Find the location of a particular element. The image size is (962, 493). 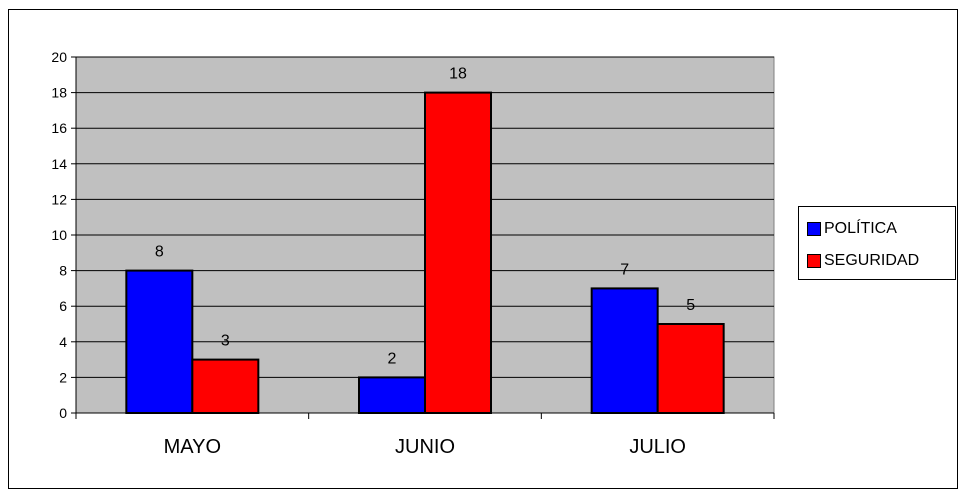

legend-label-politica: POLÍTICA is located at coordinates (860, 228).